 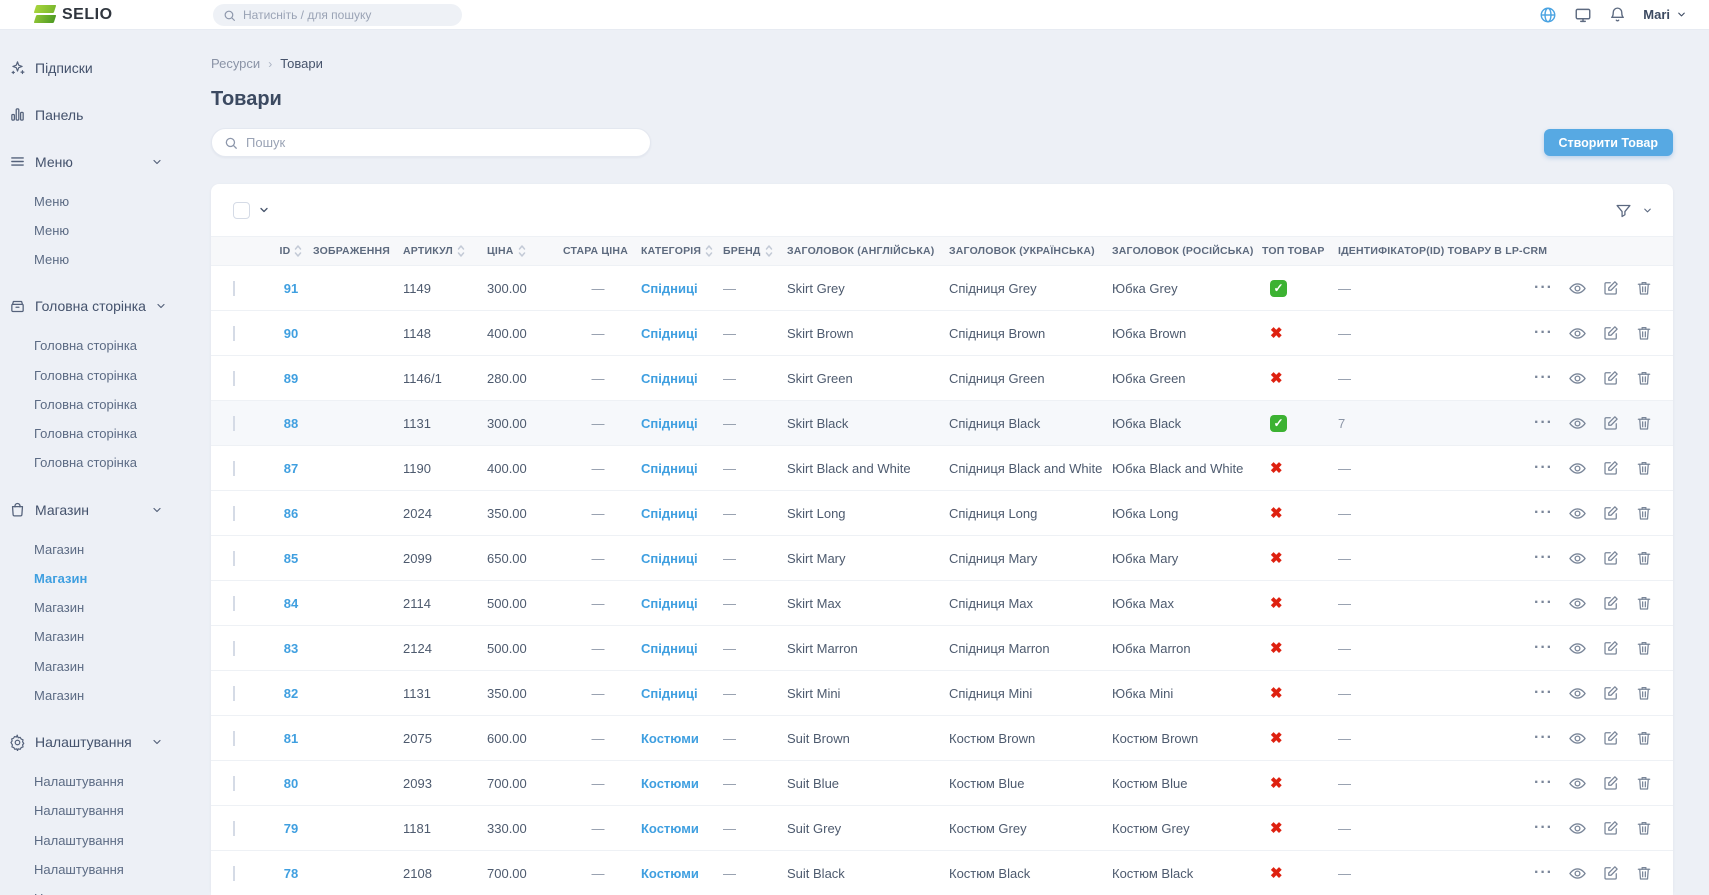 What do you see at coordinates (236, 63) in the screenshot?
I see `breadcrumb-root: Ресурси` at bounding box center [236, 63].